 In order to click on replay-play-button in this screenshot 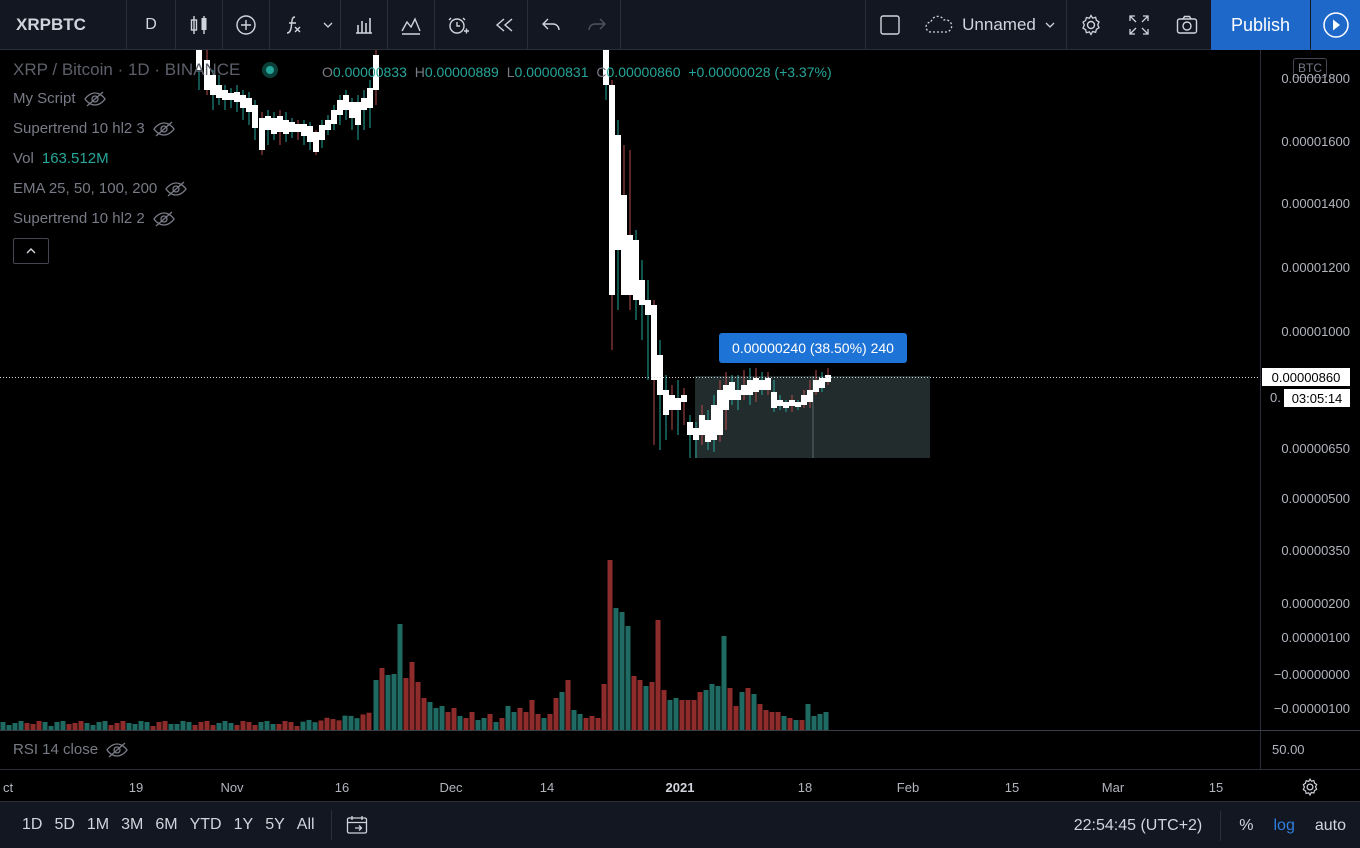, I will do `click(1335, 25)`.